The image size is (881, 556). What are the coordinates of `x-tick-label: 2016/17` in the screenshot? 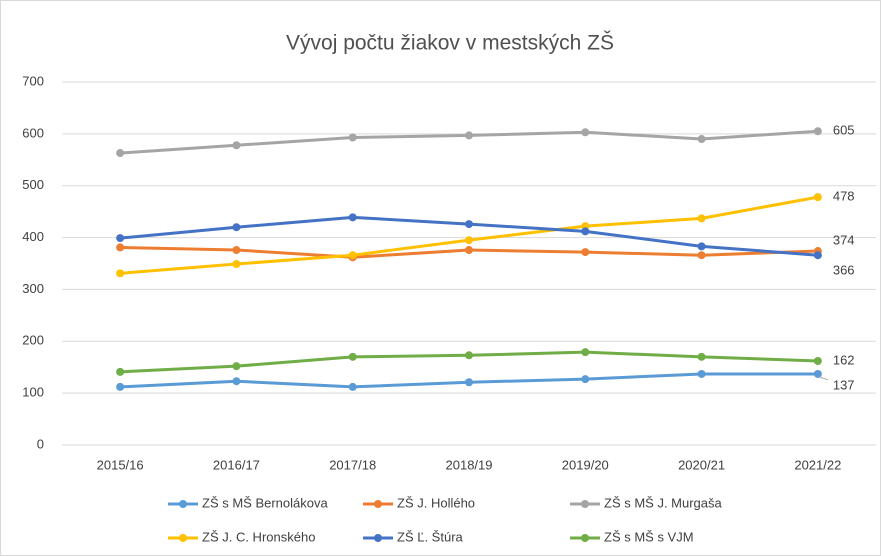 It's located at (236, 464).